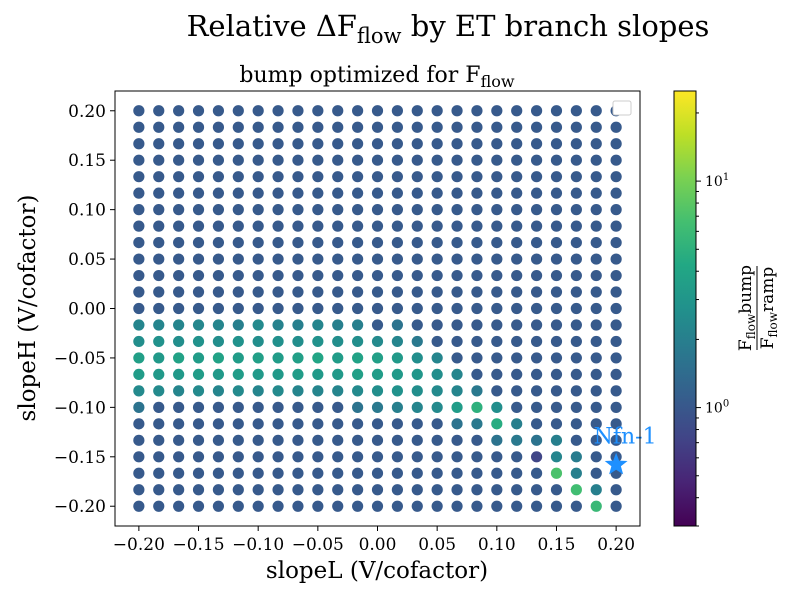 The height and width of the screenshot is (604, 800). Describe the element at coordinates (712, 319) in the screenshot. I see `colorbar-ticks: 100 101` at that location.